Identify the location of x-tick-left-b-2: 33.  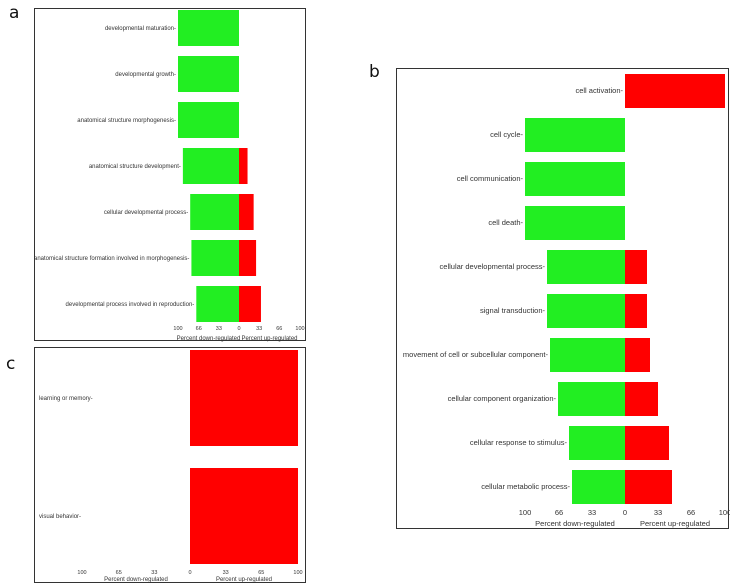
(592, 512).